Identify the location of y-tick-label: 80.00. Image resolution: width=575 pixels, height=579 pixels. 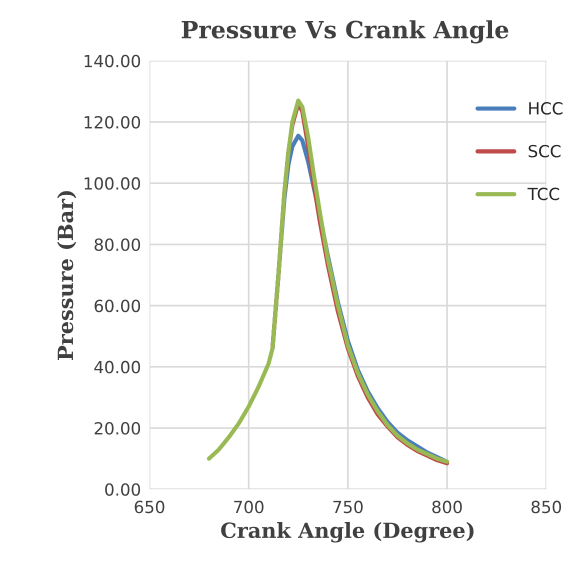
(117, 244).